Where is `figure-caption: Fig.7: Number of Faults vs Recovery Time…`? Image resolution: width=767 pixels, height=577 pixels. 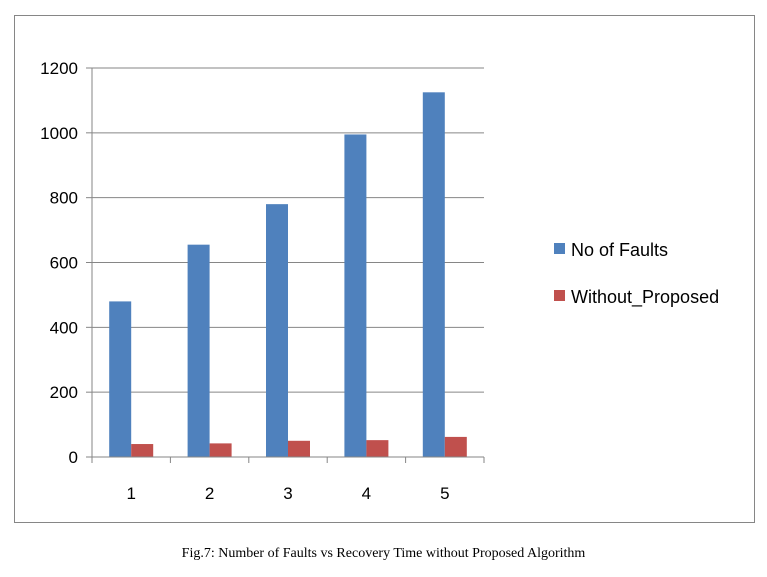 figure-caption: Fig.7: Number of Faults vs Recovery Time… is located at coordinates (383, 553).